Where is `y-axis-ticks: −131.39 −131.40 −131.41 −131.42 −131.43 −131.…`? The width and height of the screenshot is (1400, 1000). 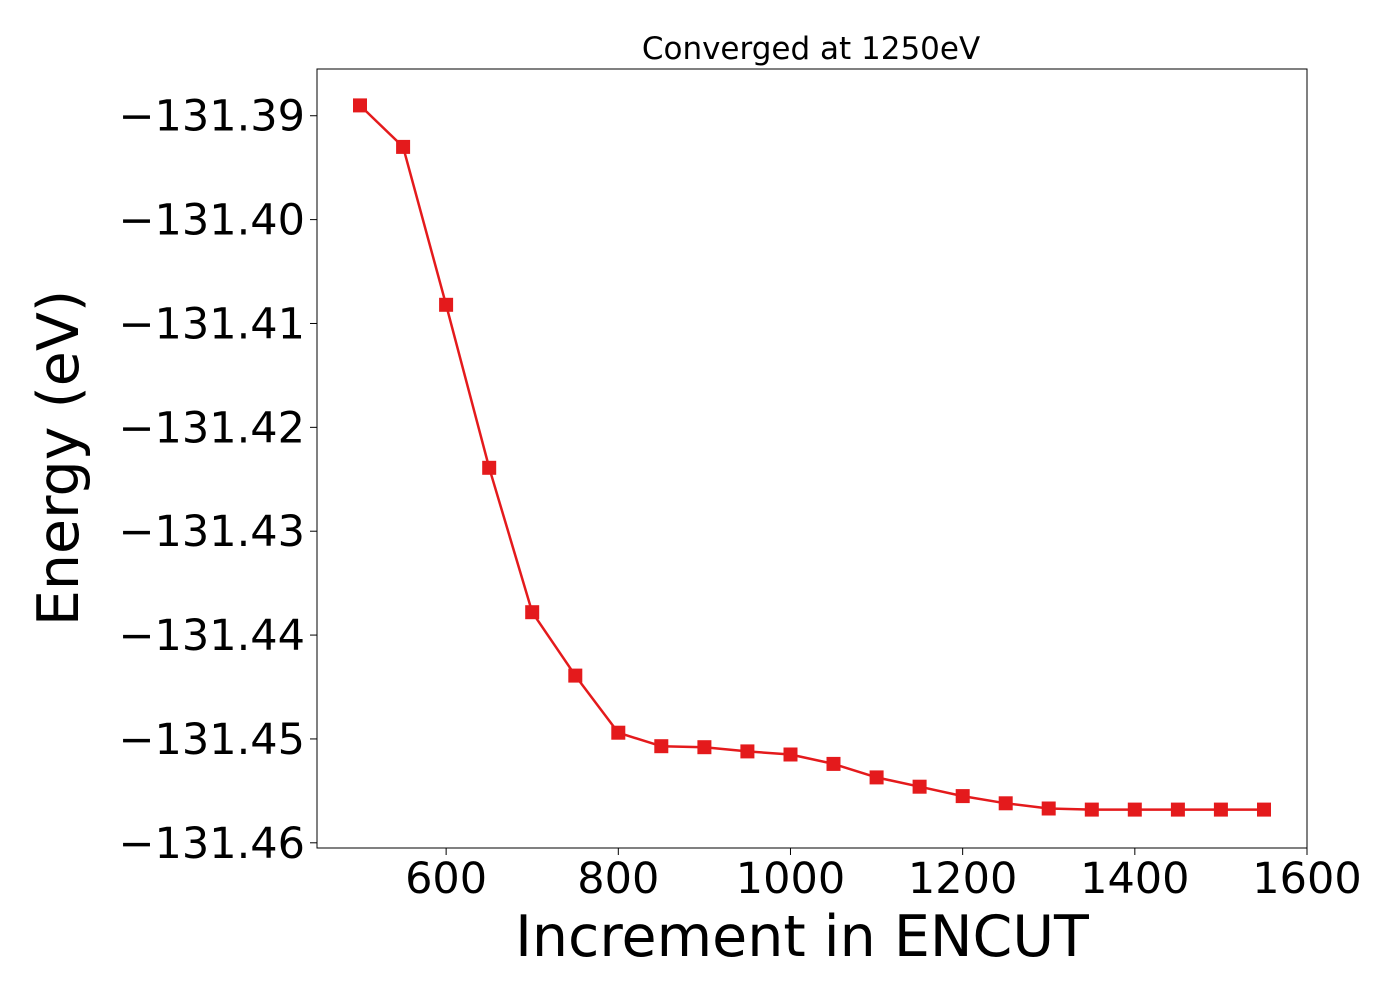
y-axis-ticks: −131.39 −131.40 −131.41 −131.42 −131.43 −131.… is located at coordinates (218, 480).